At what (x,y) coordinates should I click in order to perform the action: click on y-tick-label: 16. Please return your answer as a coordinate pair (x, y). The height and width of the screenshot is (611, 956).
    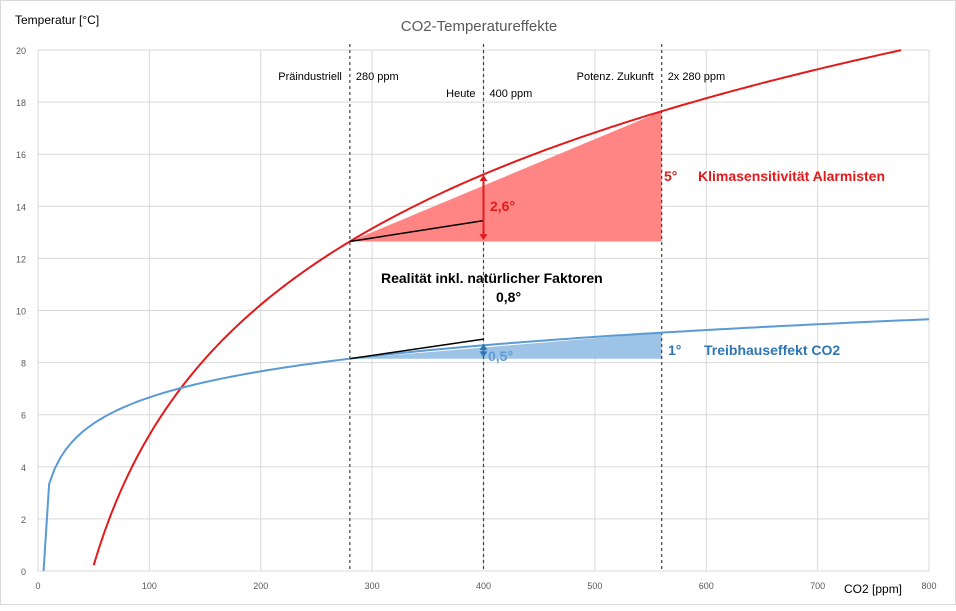
    Looking at the image, I should click on (21, 155).